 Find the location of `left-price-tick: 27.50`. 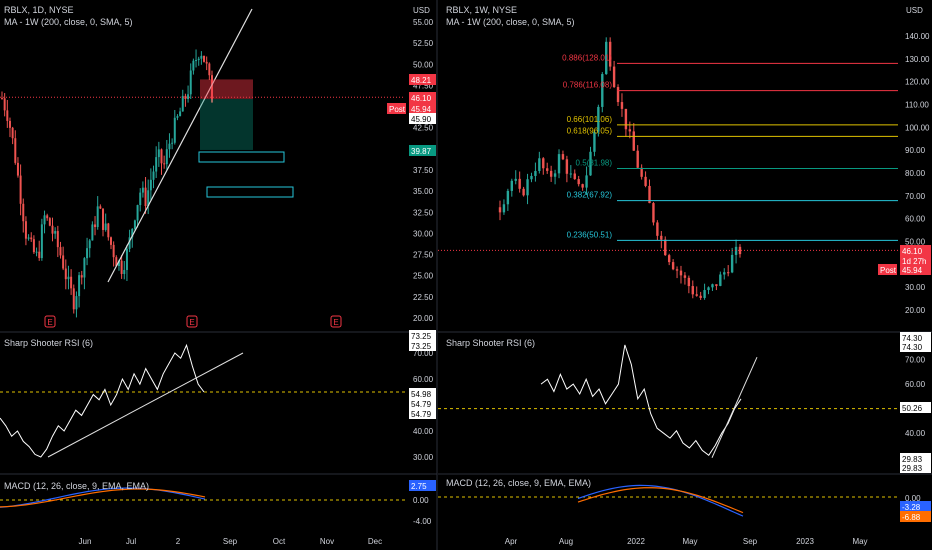

left-price-tick: 27.50 is located at coordinates (423, 255).